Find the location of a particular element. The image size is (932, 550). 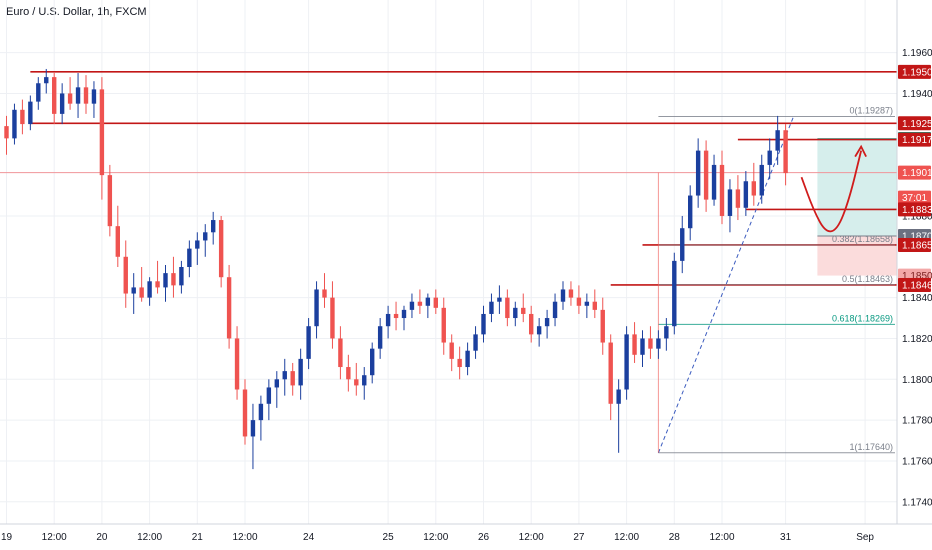

price-tick-label: 1.18800 is located at coordinates (917, 216).